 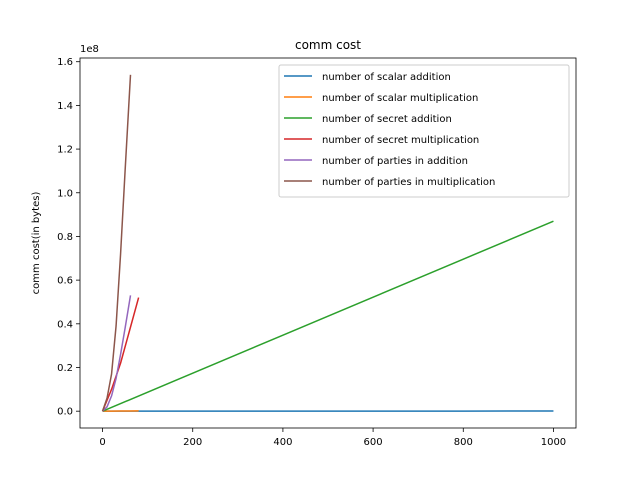 What do you see at coordinates (65, 150) in the screenshot?
I see `y-tick-label: 1.2` at bounding box center [65, 150].